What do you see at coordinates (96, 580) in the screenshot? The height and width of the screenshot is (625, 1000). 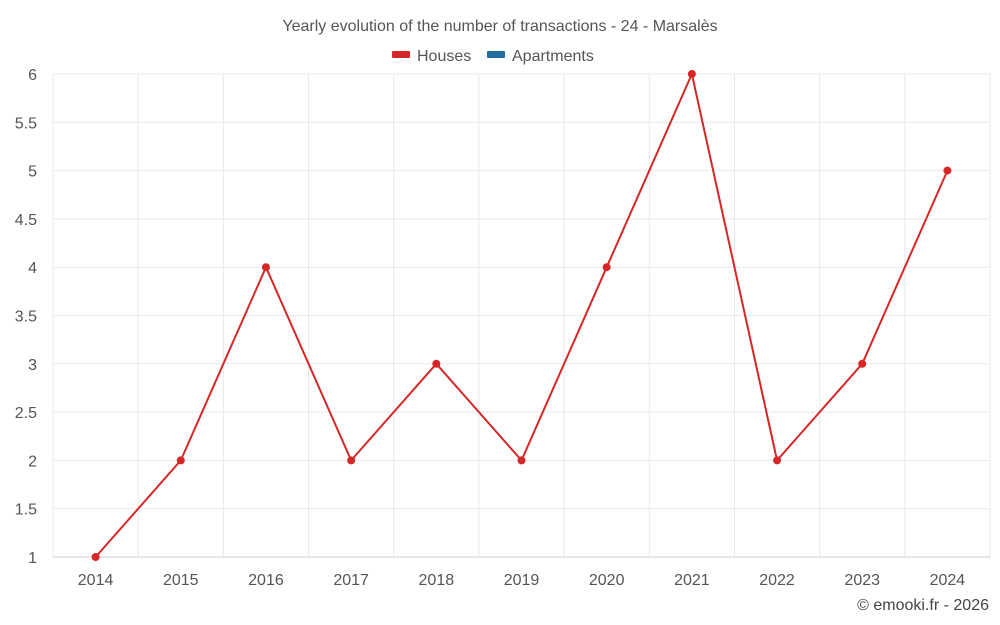 I see `x-tick-label: 2014` at bounding box center [96, 580].